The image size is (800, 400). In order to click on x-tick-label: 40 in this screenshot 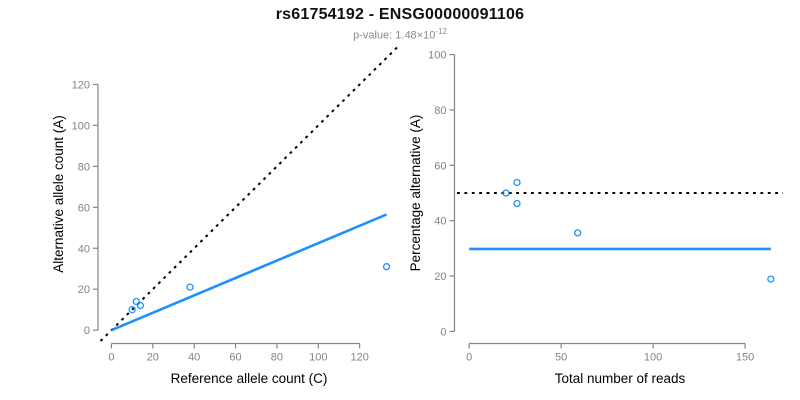, I will do `click(194, 358)`.